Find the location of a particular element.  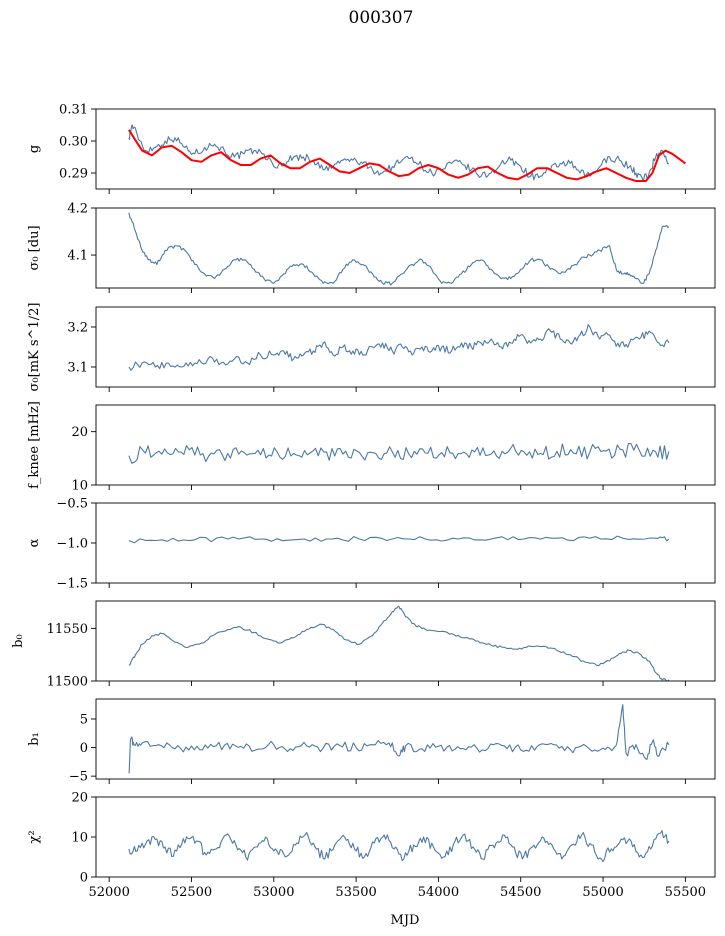

y-tick-label: 0.31 is located at coordinates (73, 110).